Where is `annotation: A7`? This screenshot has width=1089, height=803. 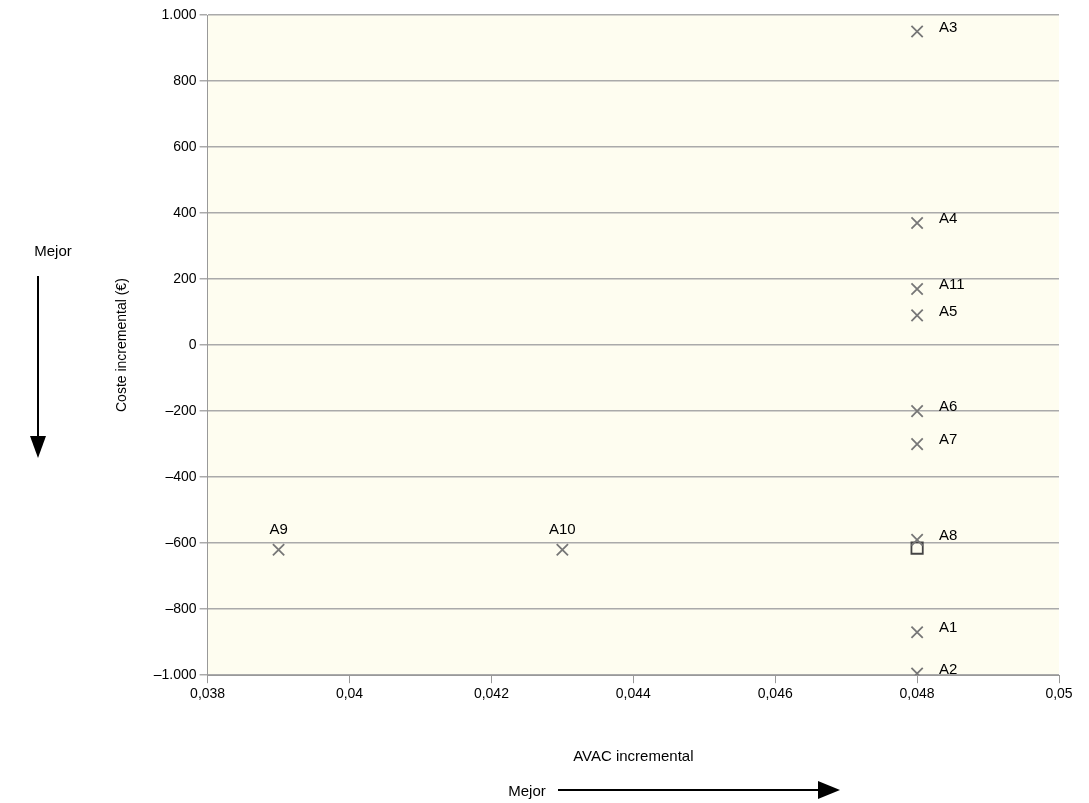 annotation: A7 is located at coordinates (948, 439).